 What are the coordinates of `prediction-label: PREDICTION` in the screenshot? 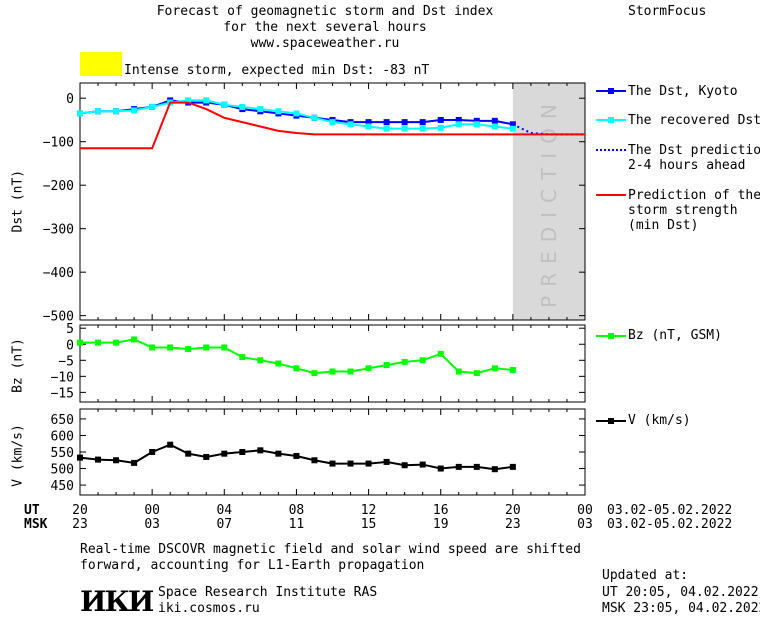 It's located at (549, 201).